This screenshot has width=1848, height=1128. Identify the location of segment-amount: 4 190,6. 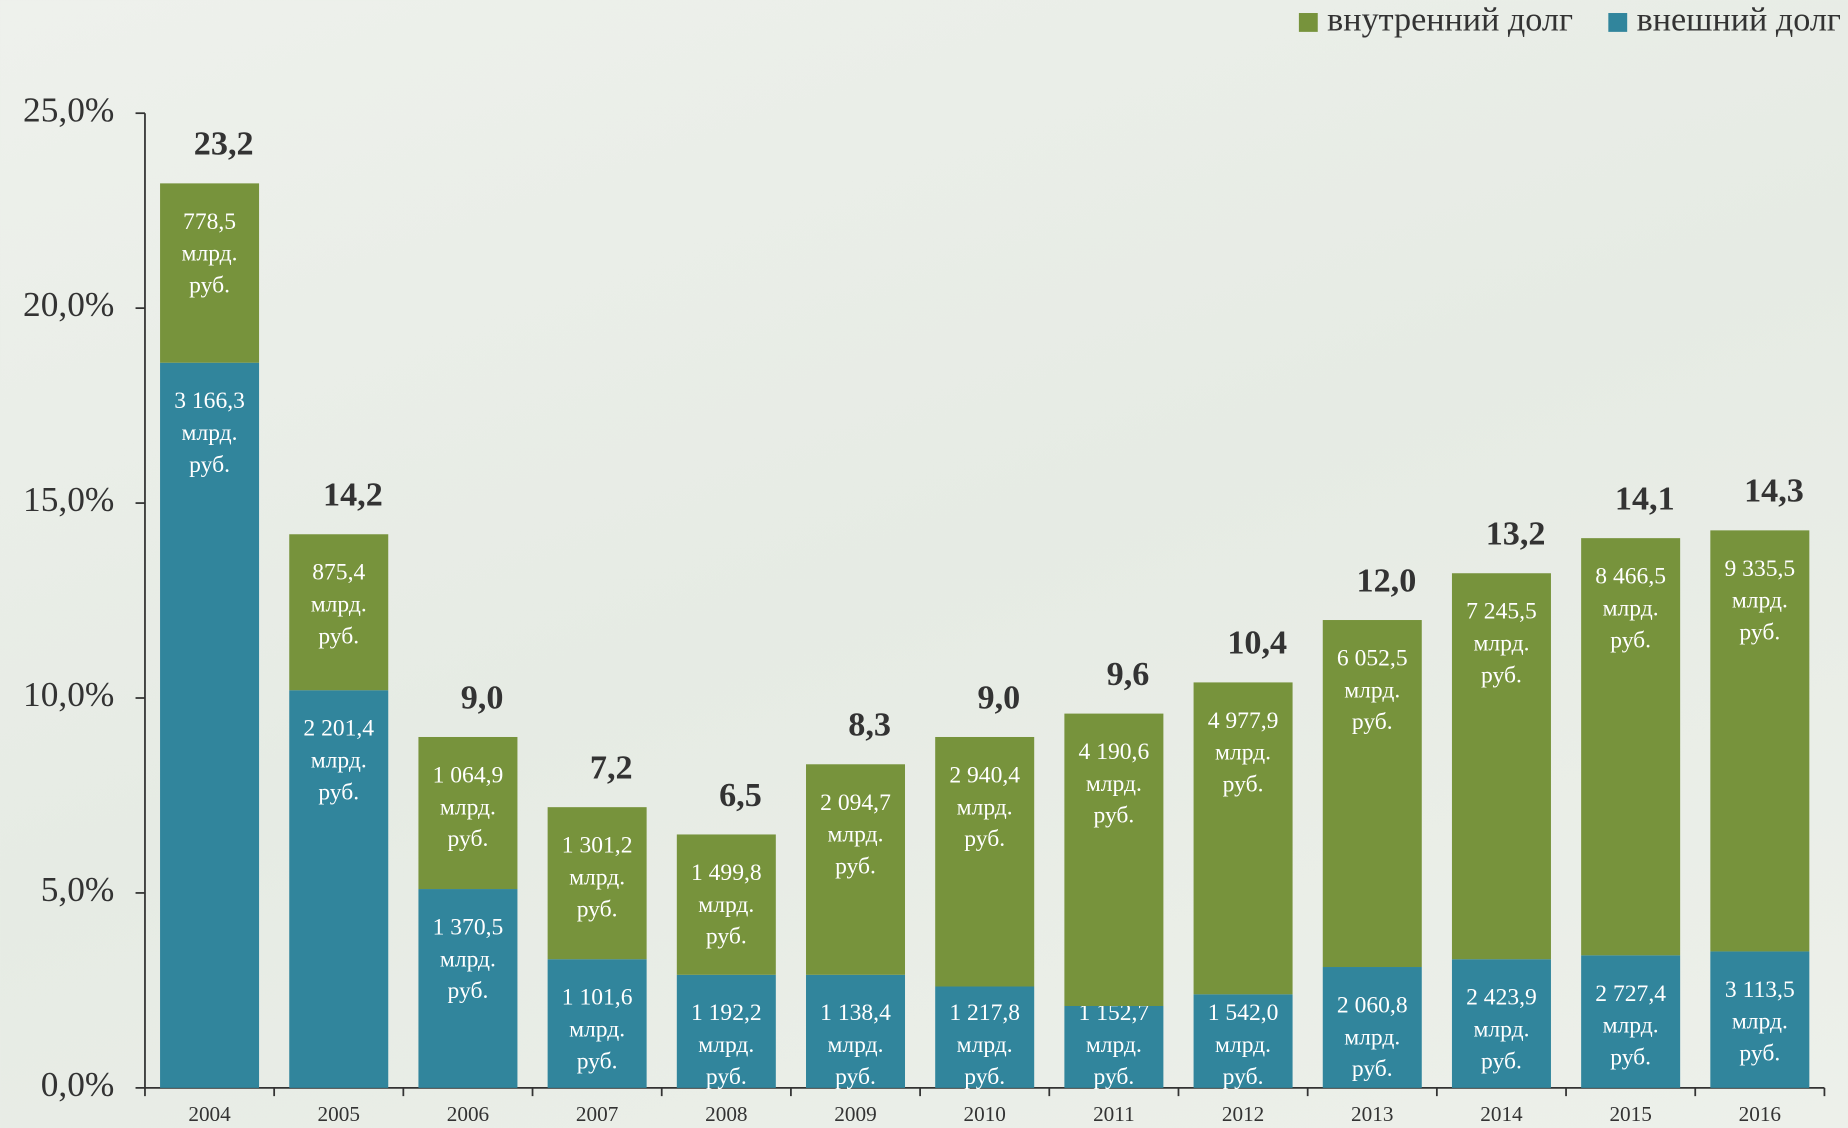
(1114, 752).